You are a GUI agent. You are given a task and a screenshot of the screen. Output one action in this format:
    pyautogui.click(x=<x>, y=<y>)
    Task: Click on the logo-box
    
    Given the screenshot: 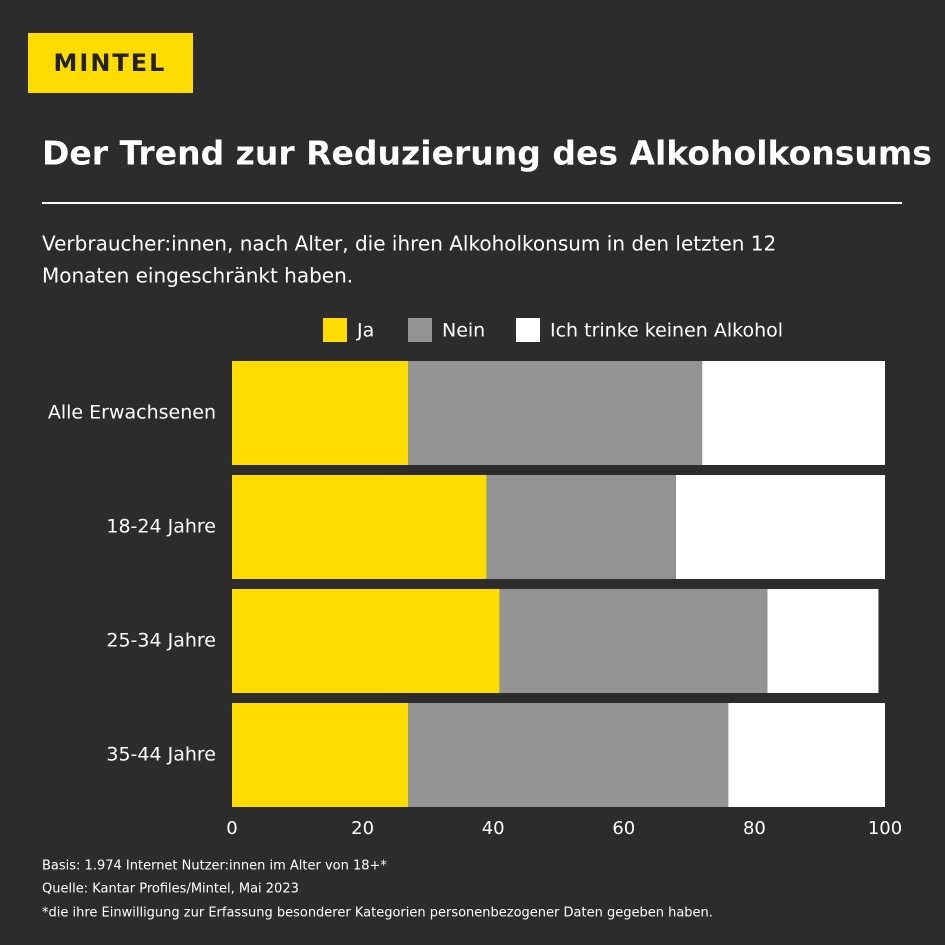 What is the action you would take?
    pyautogui.click(x=110, y=63)
    